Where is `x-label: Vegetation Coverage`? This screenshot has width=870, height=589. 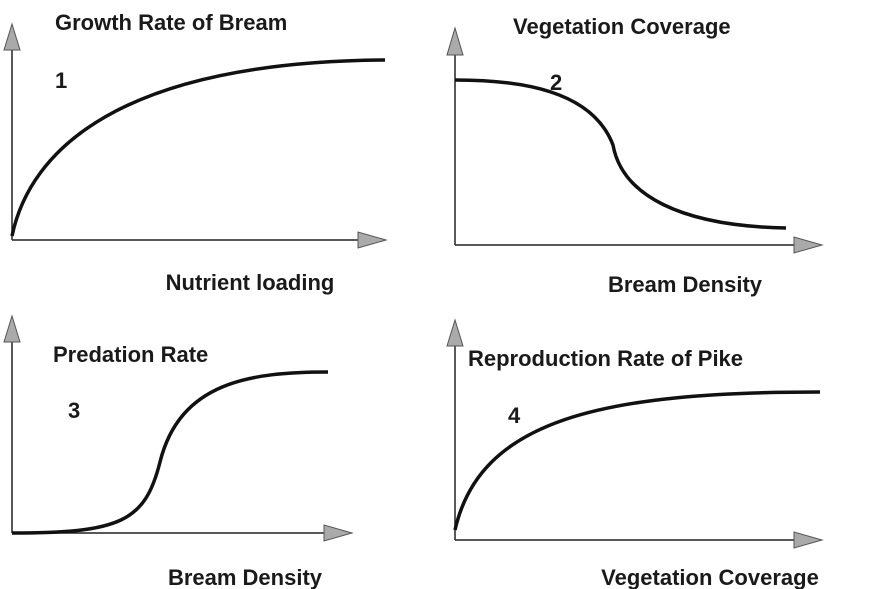 x-label: Vegetation Coverage is located at coordinates (710, 577).